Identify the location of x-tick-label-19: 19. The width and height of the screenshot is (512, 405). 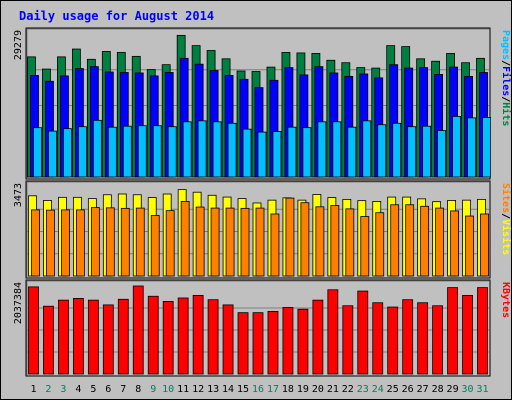
(303, 389).